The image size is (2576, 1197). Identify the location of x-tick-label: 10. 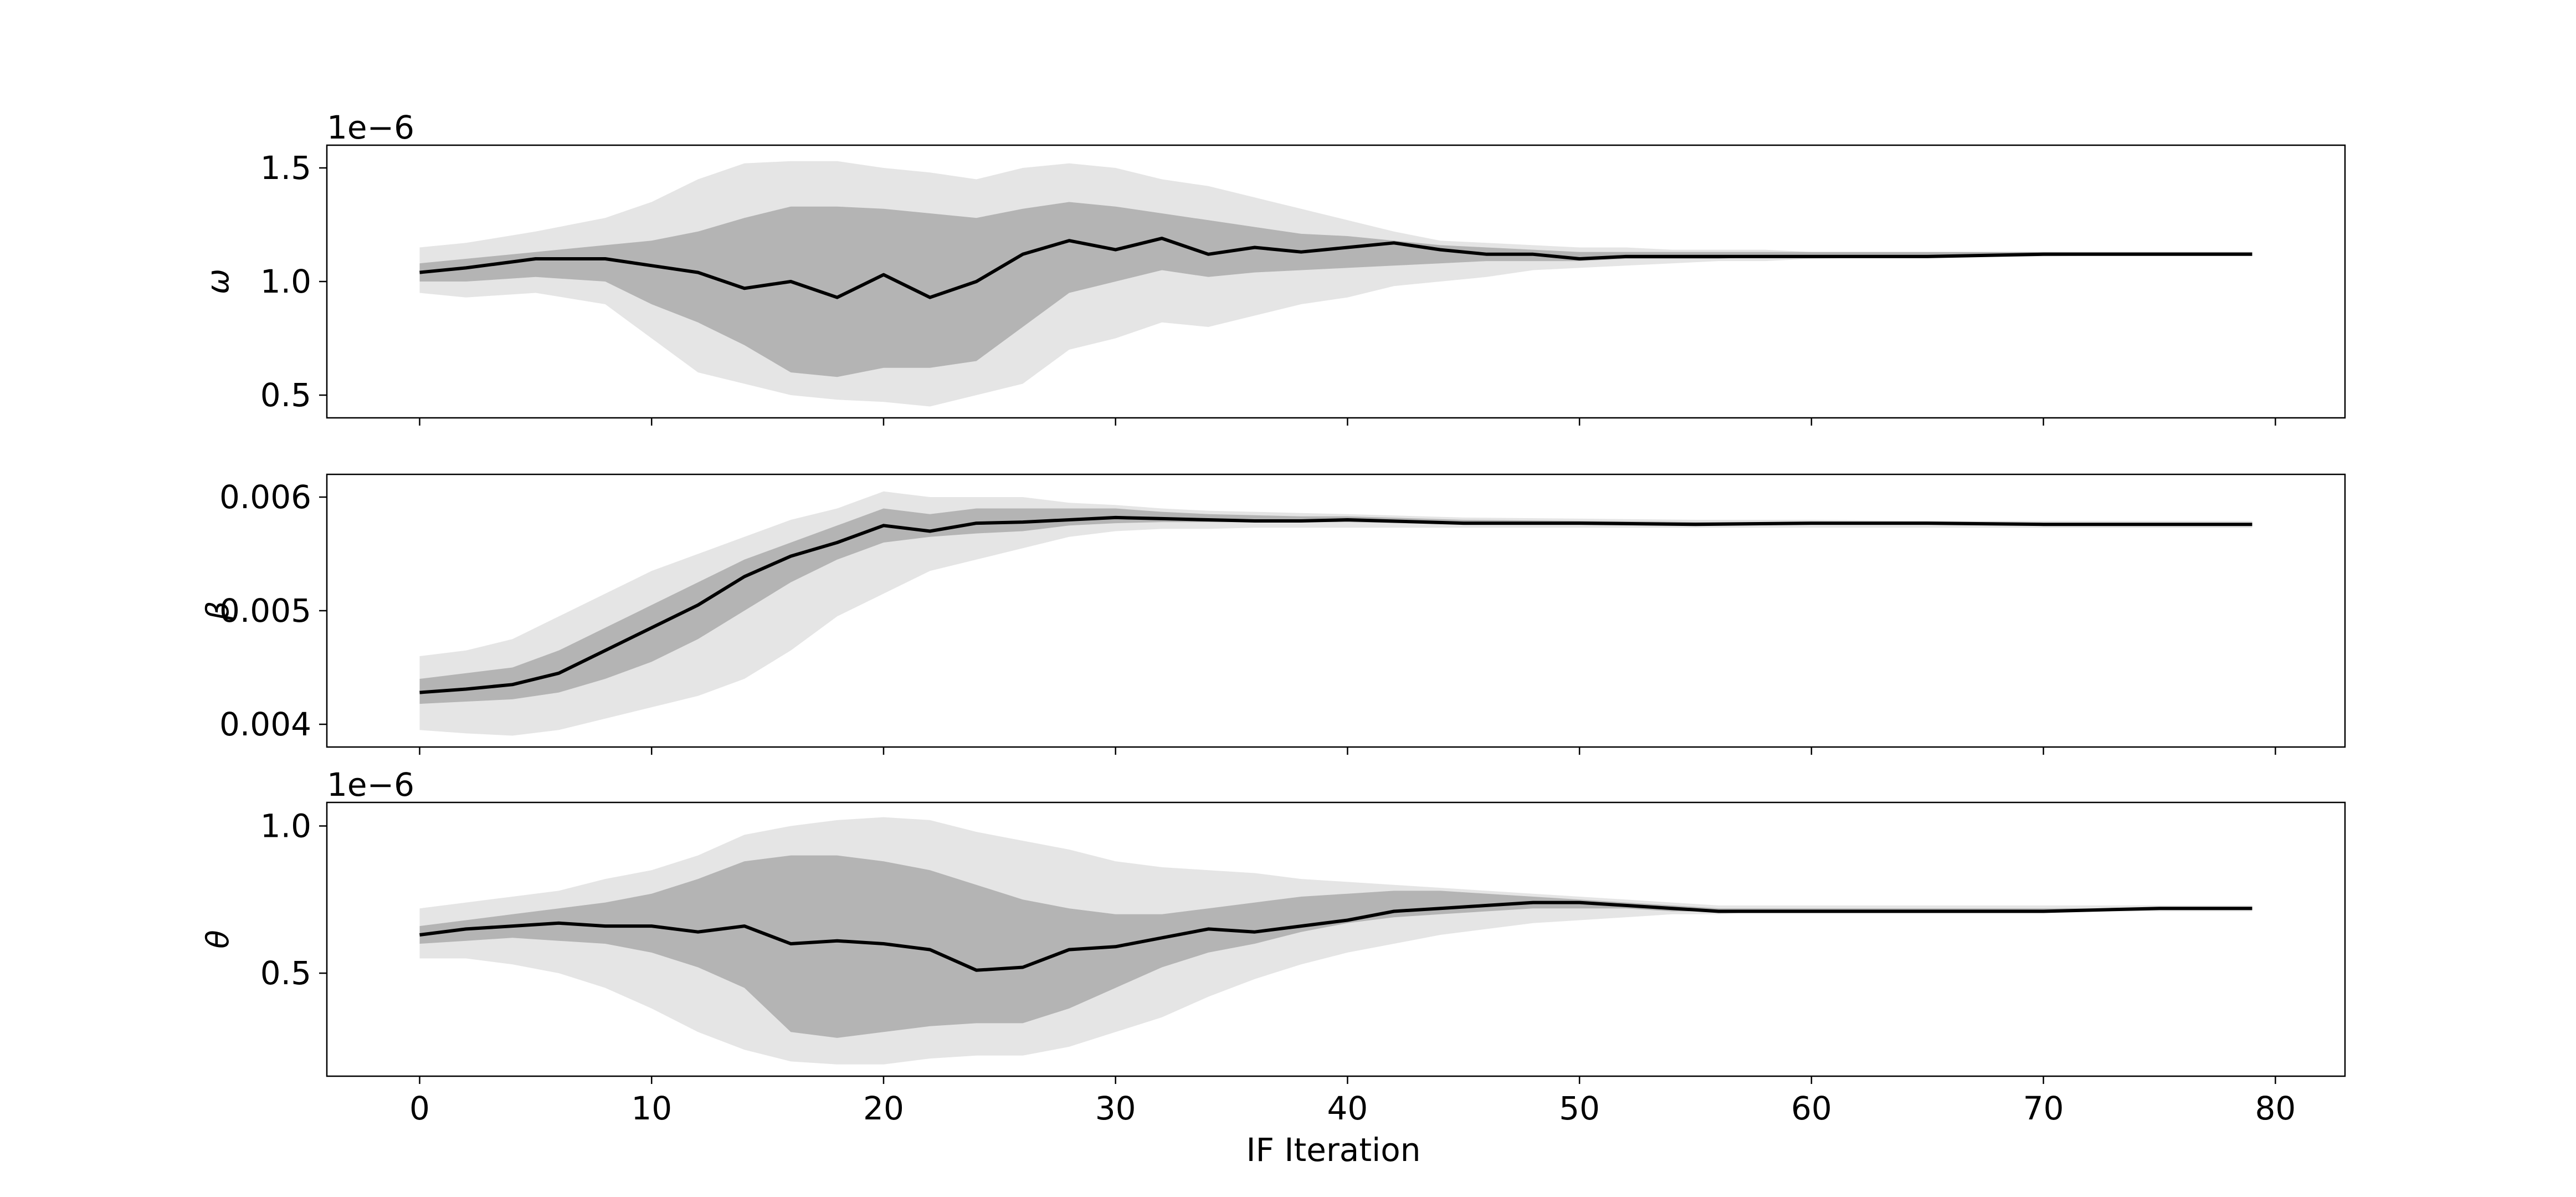
(651, 1108).